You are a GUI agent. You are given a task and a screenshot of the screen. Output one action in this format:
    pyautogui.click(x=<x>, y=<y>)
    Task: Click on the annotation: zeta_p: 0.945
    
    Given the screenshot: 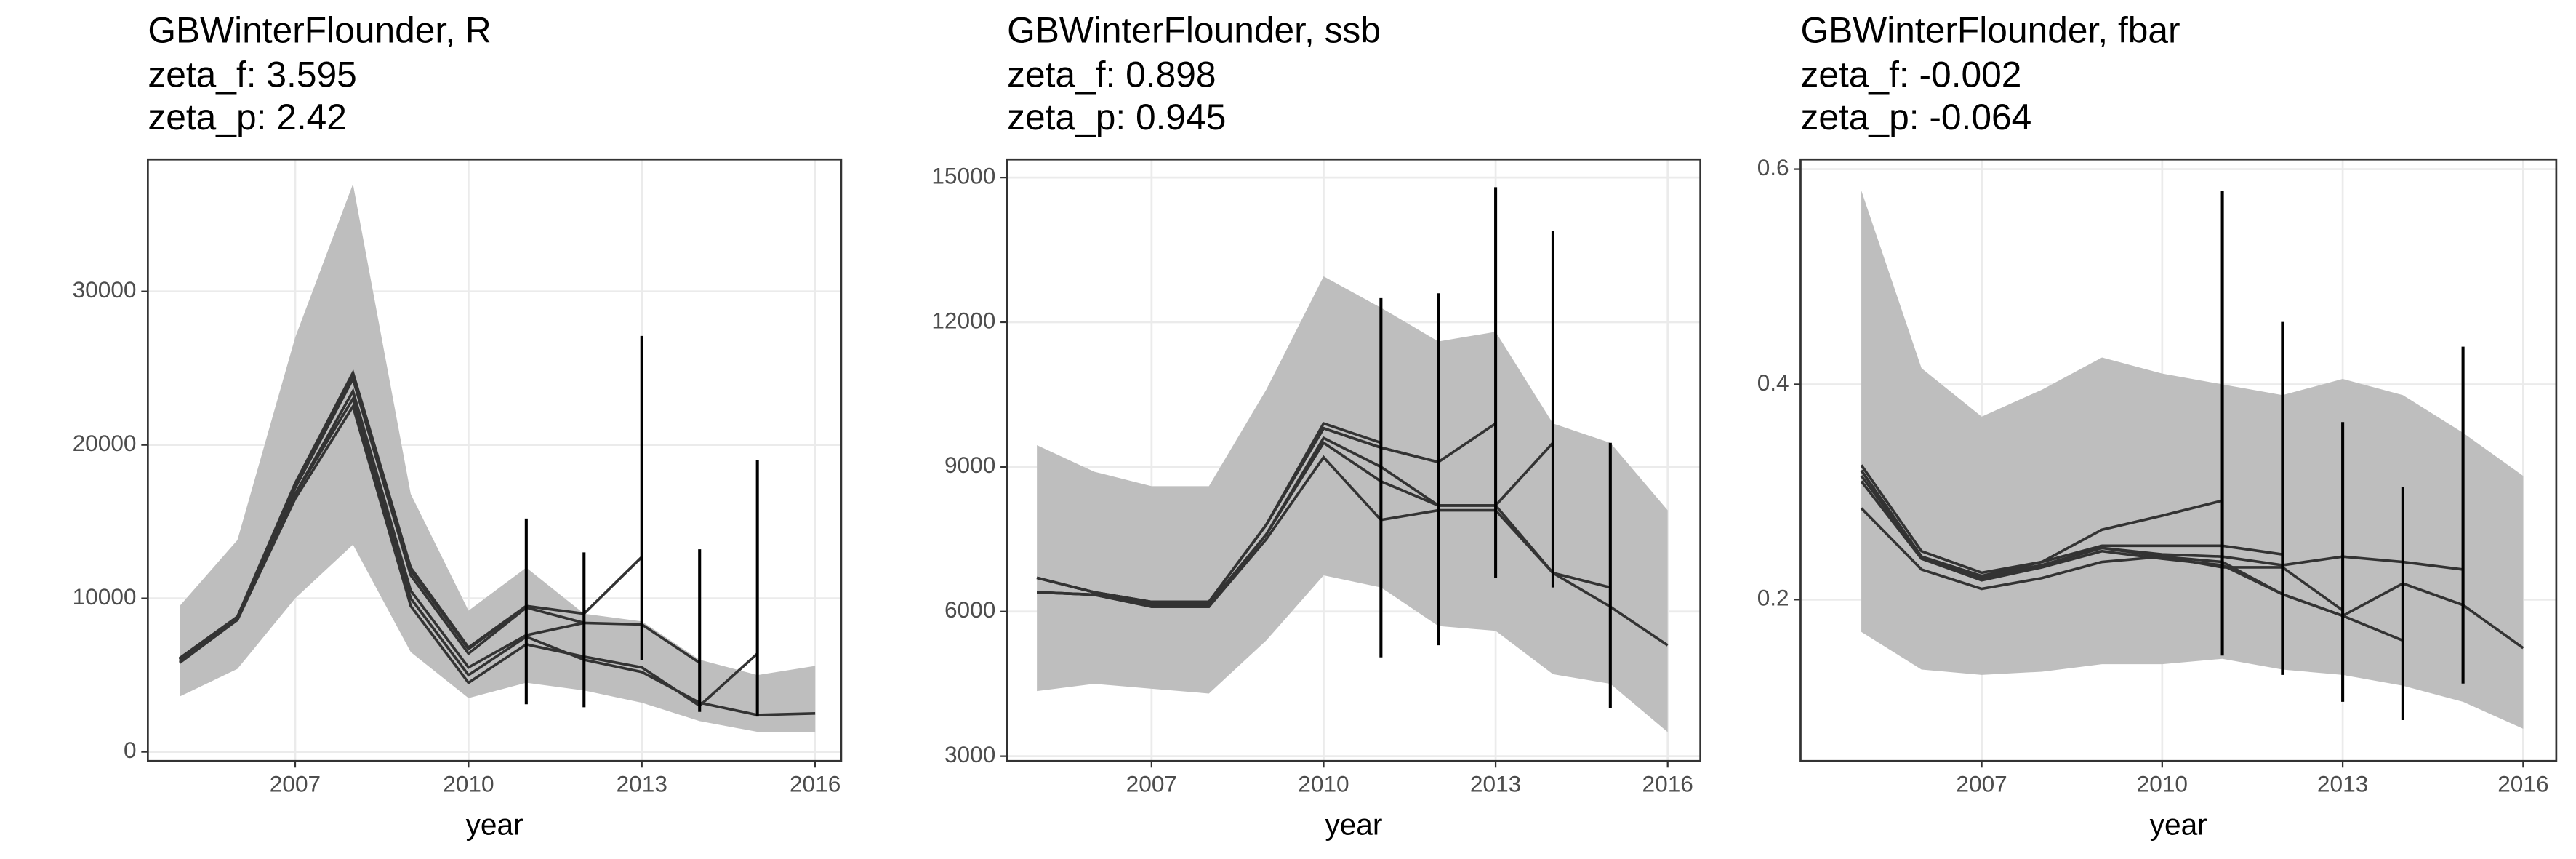 What is the action you would take?
    pyautogui.click(x=1116, y=117)
    